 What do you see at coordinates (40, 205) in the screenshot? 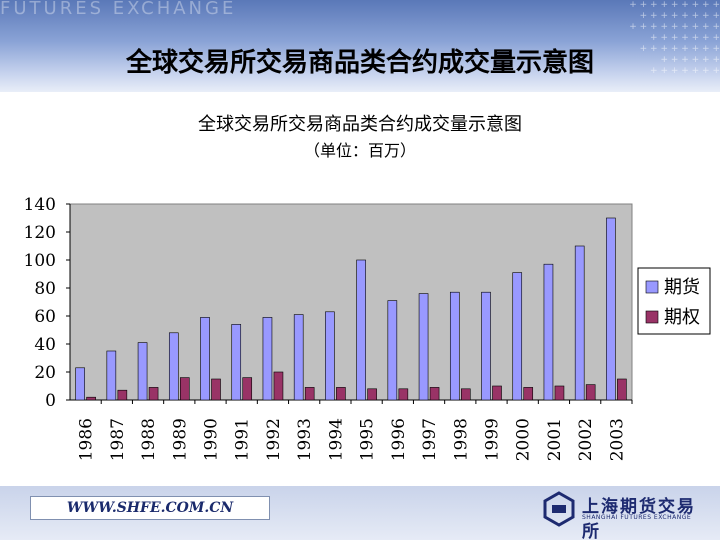
I see `y-tick-label: 140` at bounding box center [40, 205].